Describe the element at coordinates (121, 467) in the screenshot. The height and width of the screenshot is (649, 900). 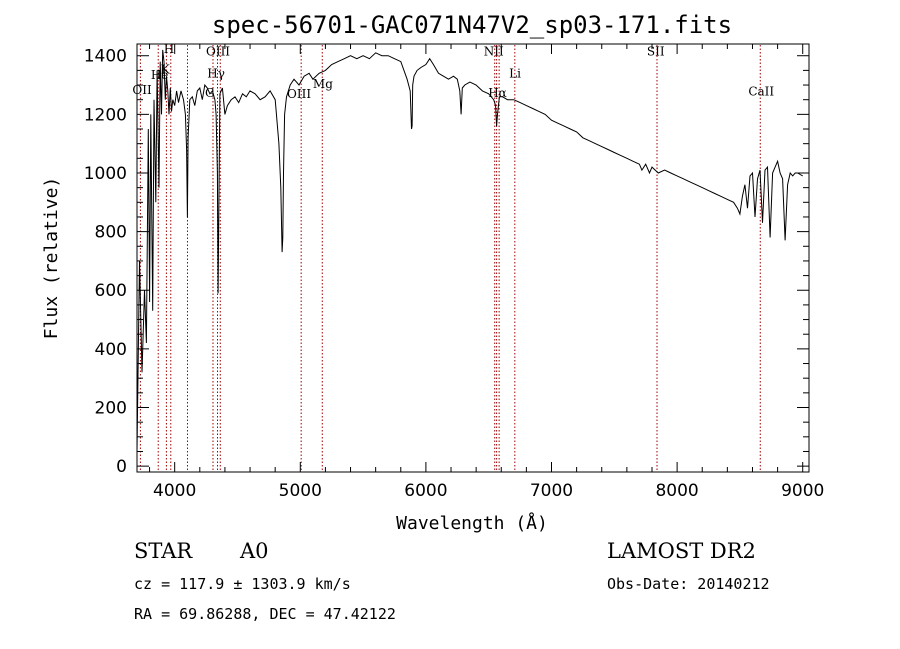
I see `y-tick-label: 0` at that location.